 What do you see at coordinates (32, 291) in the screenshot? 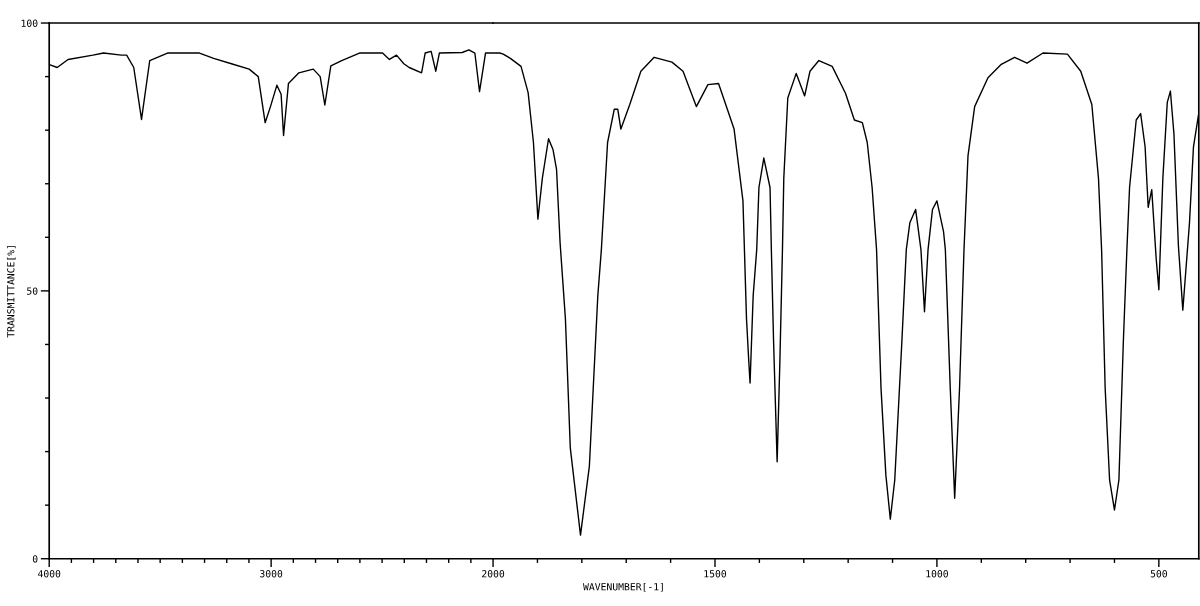
I see `y-tick-label: 50` at bounding box center [32, 291].